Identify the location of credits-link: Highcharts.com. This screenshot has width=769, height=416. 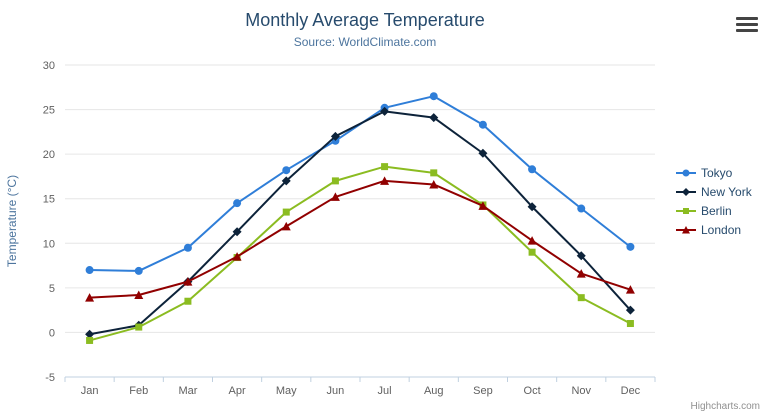
(725, 406).